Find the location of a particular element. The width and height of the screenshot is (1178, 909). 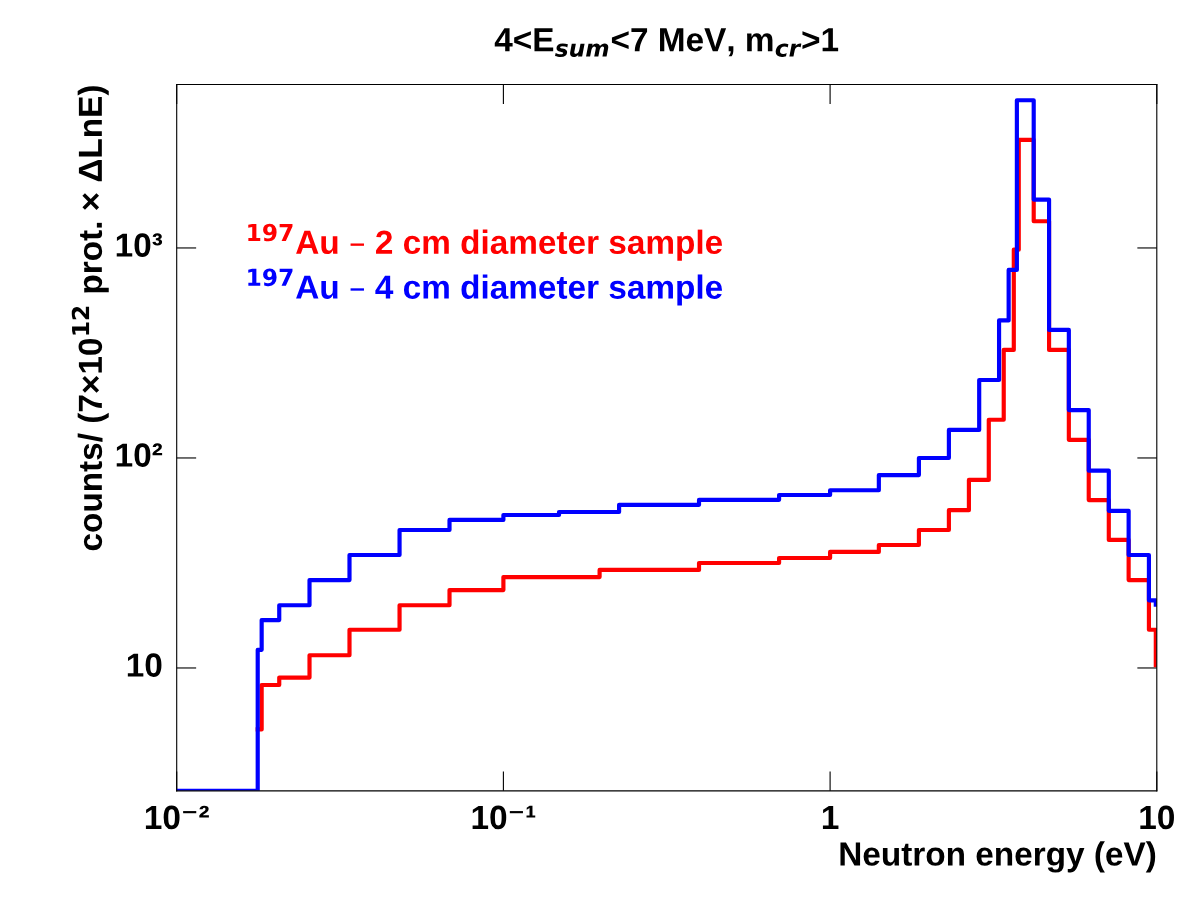

y-tick-label: 10² is located at coordinates (139, 455).